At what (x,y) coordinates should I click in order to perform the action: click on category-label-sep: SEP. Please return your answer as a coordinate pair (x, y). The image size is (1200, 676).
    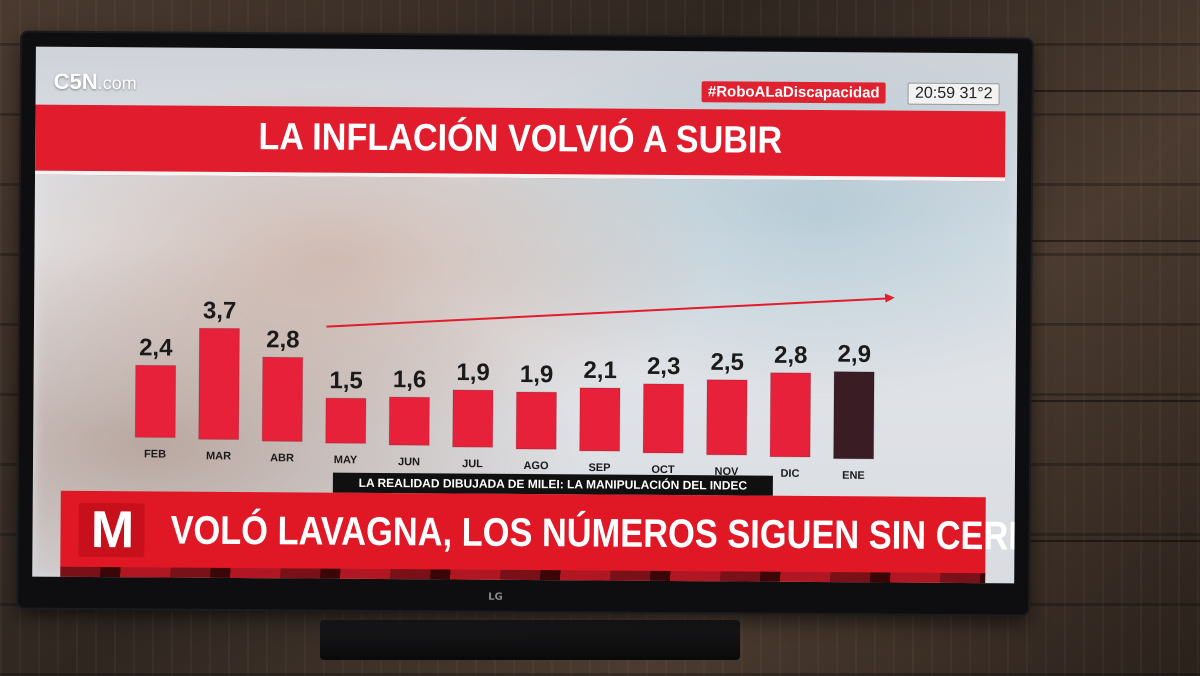
    Looking at the image, I should click on (599, 468).